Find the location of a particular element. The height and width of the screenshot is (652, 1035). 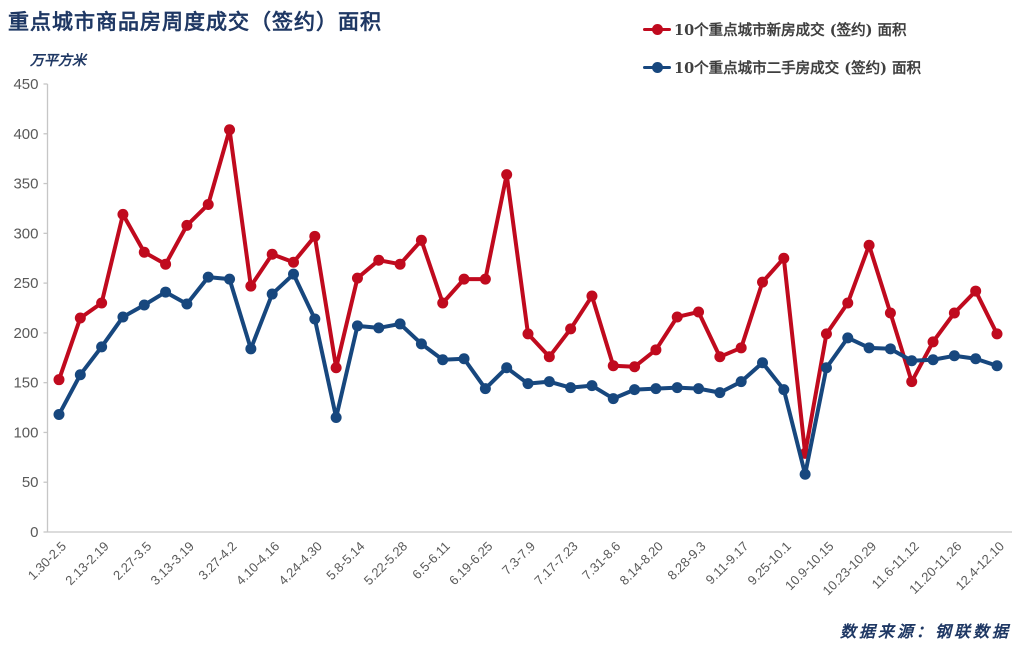

legend-label-secondhand-homes: 10个重点城市二手房成交 (签约) 面积 is located at coordinates (797, 68).